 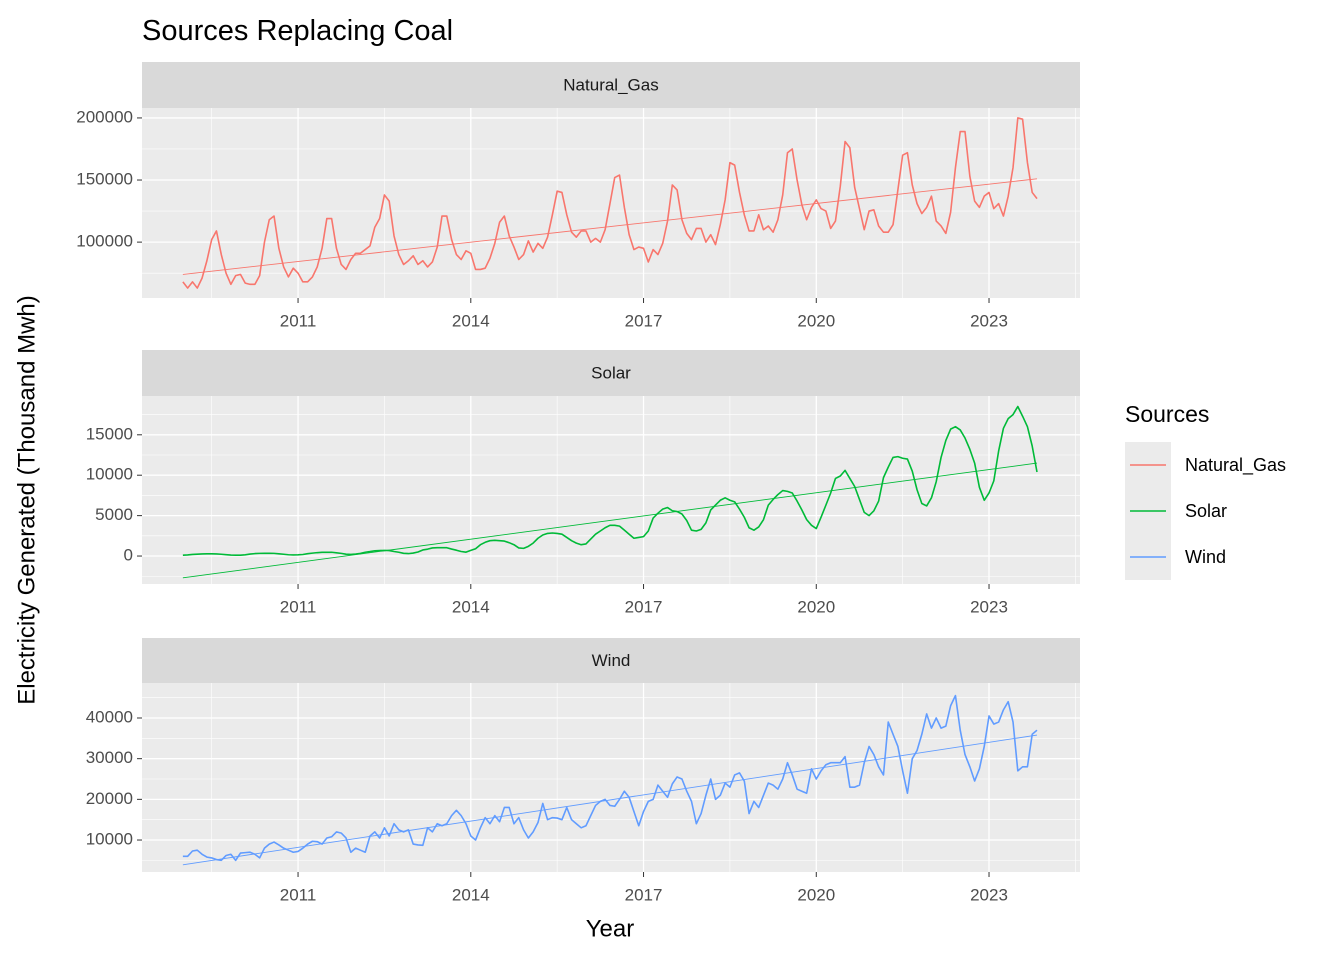 I want to click on legend-label: Natural_Gas, so click(x=1235, y=465).